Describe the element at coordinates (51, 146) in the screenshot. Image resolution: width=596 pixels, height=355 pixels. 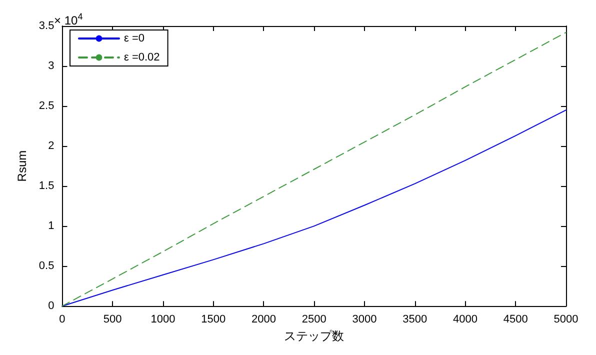
I see `y-tick-label: 2` at that location.